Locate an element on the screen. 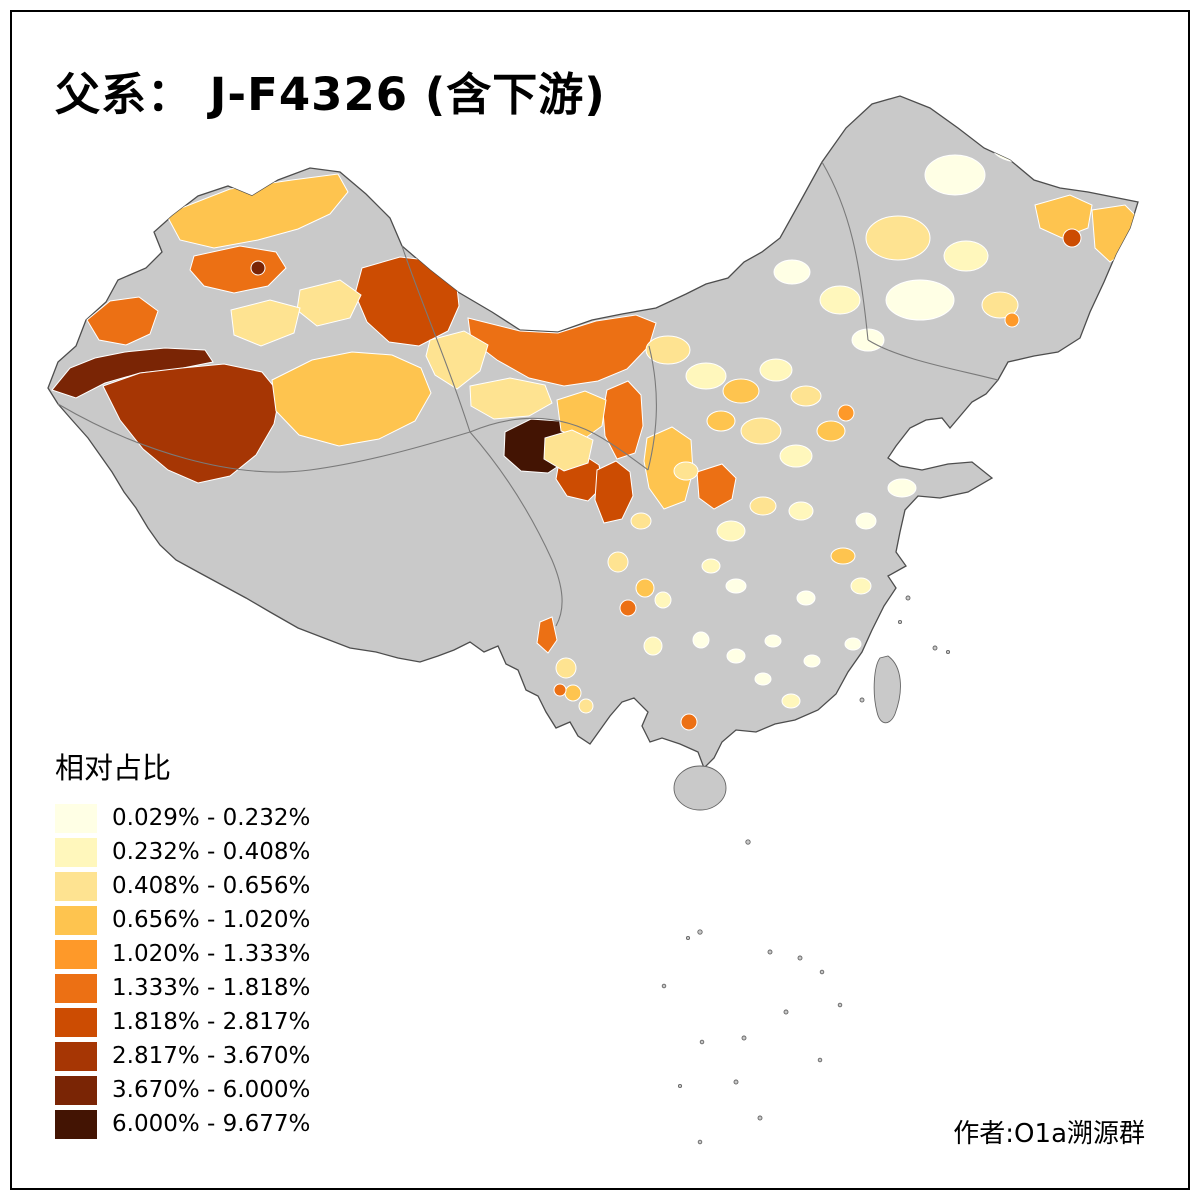 This screenshot has height=1200, width=1200. legend-label: 0.656% - 1.020% is located at coordinates (211, 920).